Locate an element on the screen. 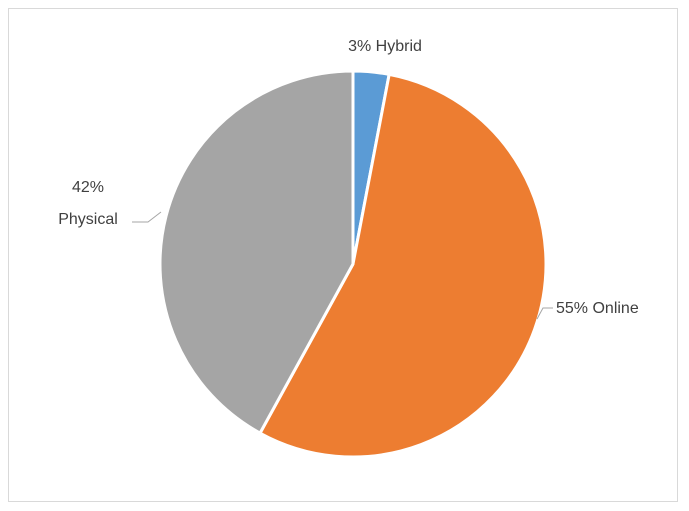 This screenshot has width=689, height=511. data-label-hybrid: 3% Hybrid is located at coordinates (385, 46).